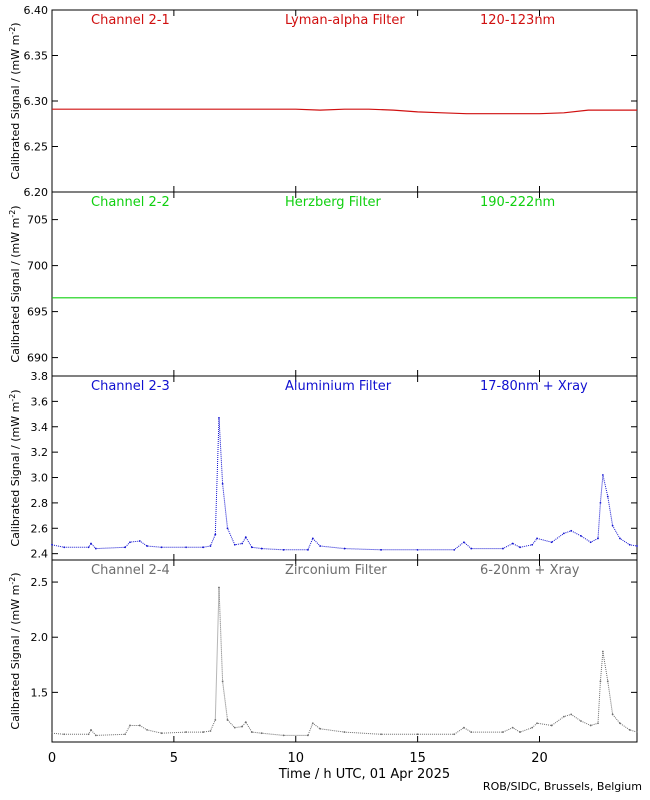 This screenshot has width=650, height=800. Describe the element at coordinates (37, 358) in the screenshot. I see `y-tick-label: 690` at that location.